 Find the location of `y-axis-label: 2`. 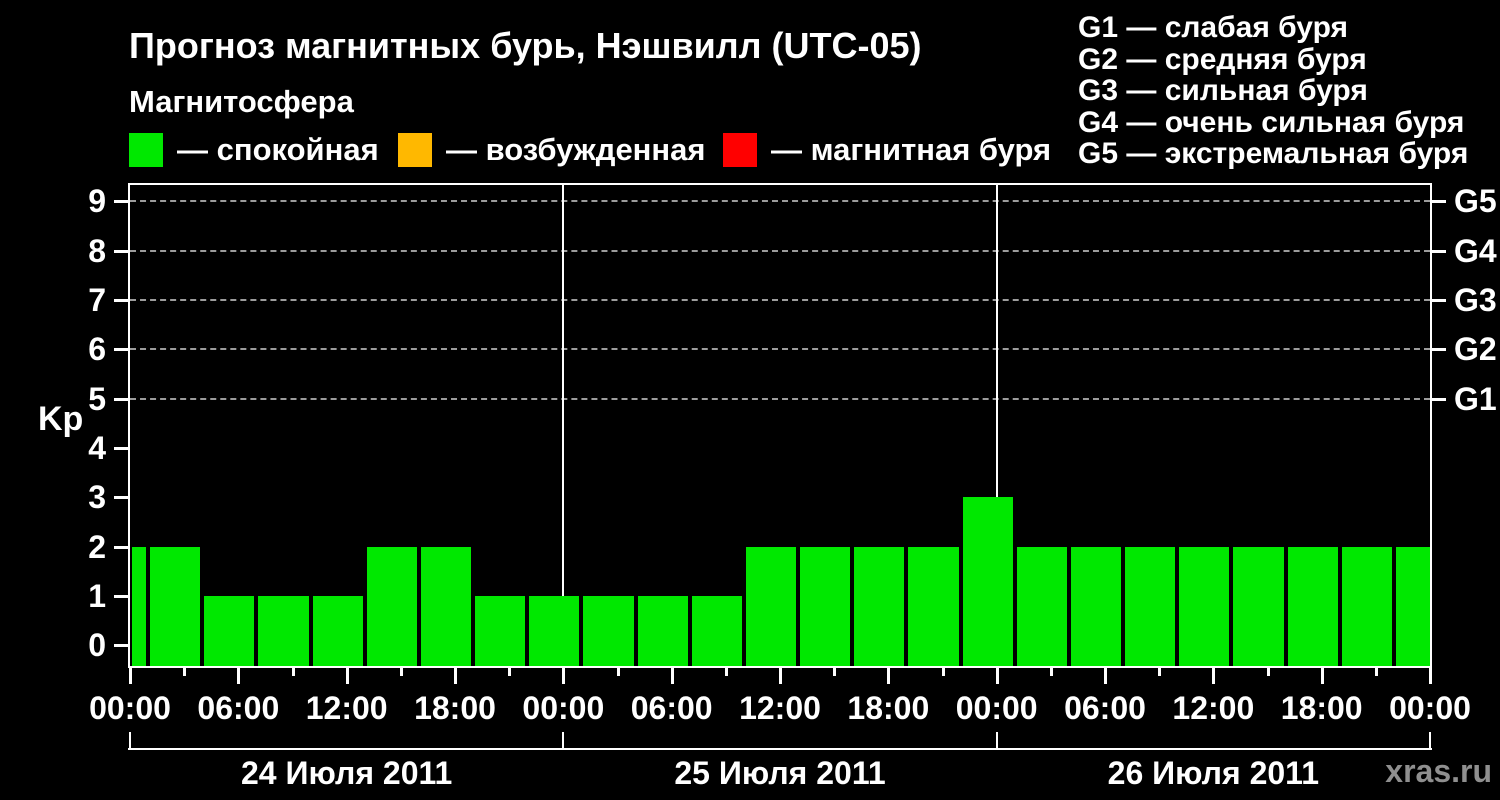

y-axis-label: 2 is located at coordinates (97, 546).